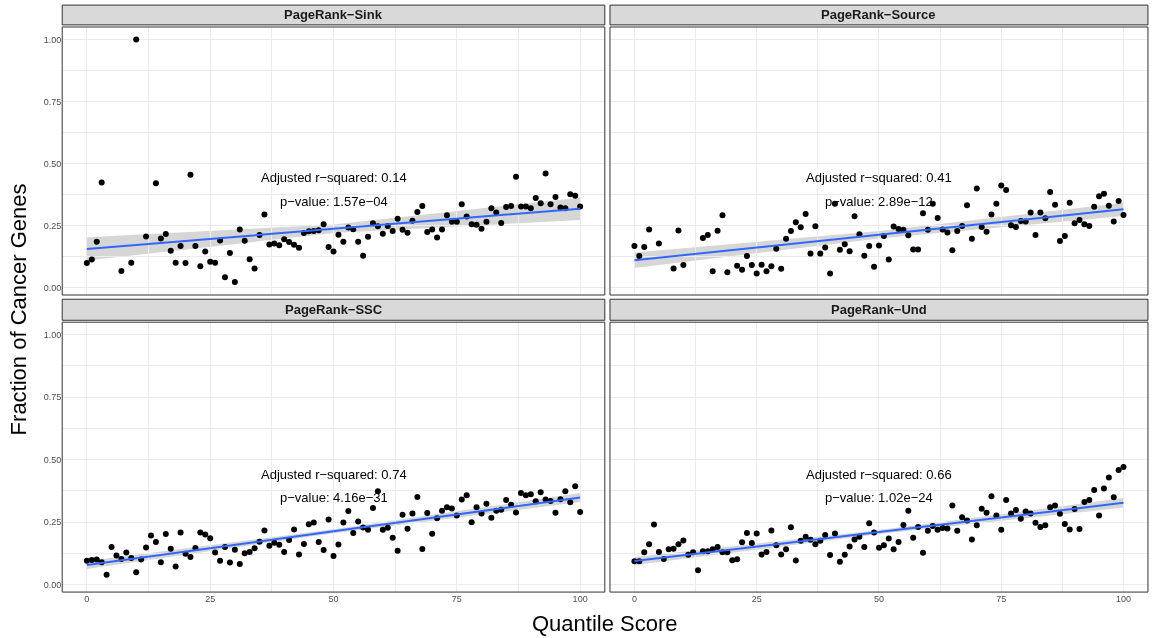 The width and height of the screenshot is (1152, 638). Describe the element at coordinates (334, 309) in the screenshot. I see `chart-title: PageRank−SSC` at that location.